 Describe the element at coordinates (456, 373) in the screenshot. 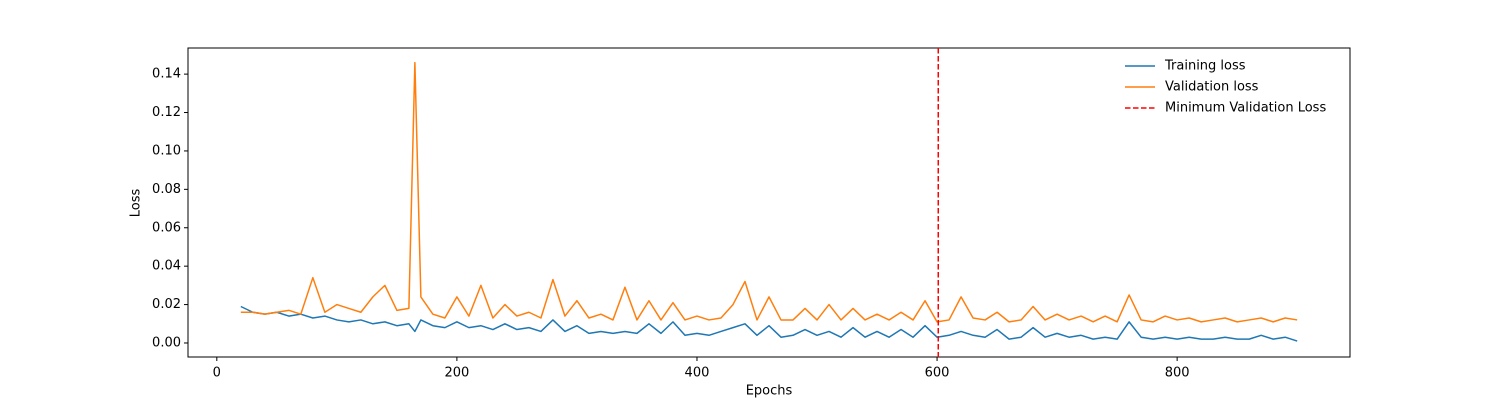

I see `x-tick-label: 200` at that location.